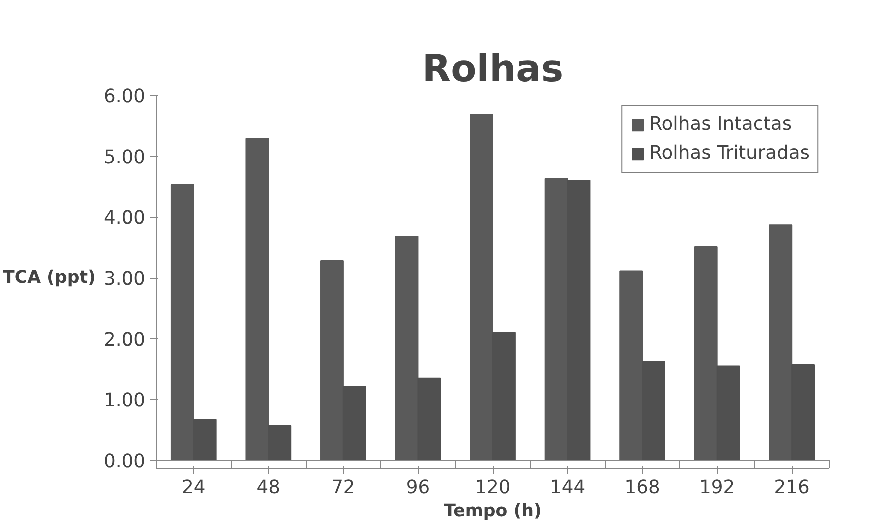 The height and width of the screenshot is (524, 869). Describe the element at coordinates (125, 97) in the screenshot. I see `y-tick-label: 6.00` at that location.